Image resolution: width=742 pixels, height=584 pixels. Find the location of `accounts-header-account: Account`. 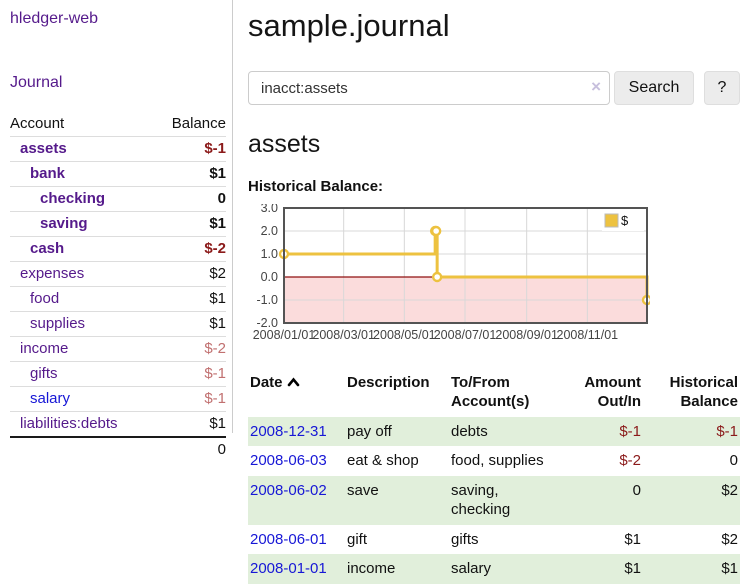

accounts-header-account: Account is located at coordinates (82, 124).